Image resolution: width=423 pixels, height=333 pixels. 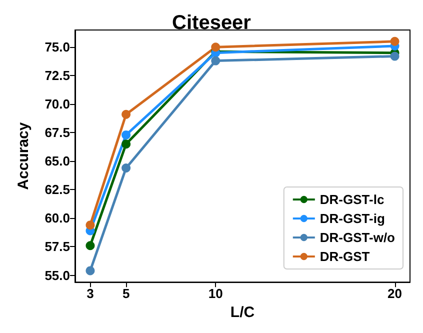 What do you see at coordinates (57, 190) in the screenshot?
I see `y-tick-label: 62.5` at bounding box center [57, 190].